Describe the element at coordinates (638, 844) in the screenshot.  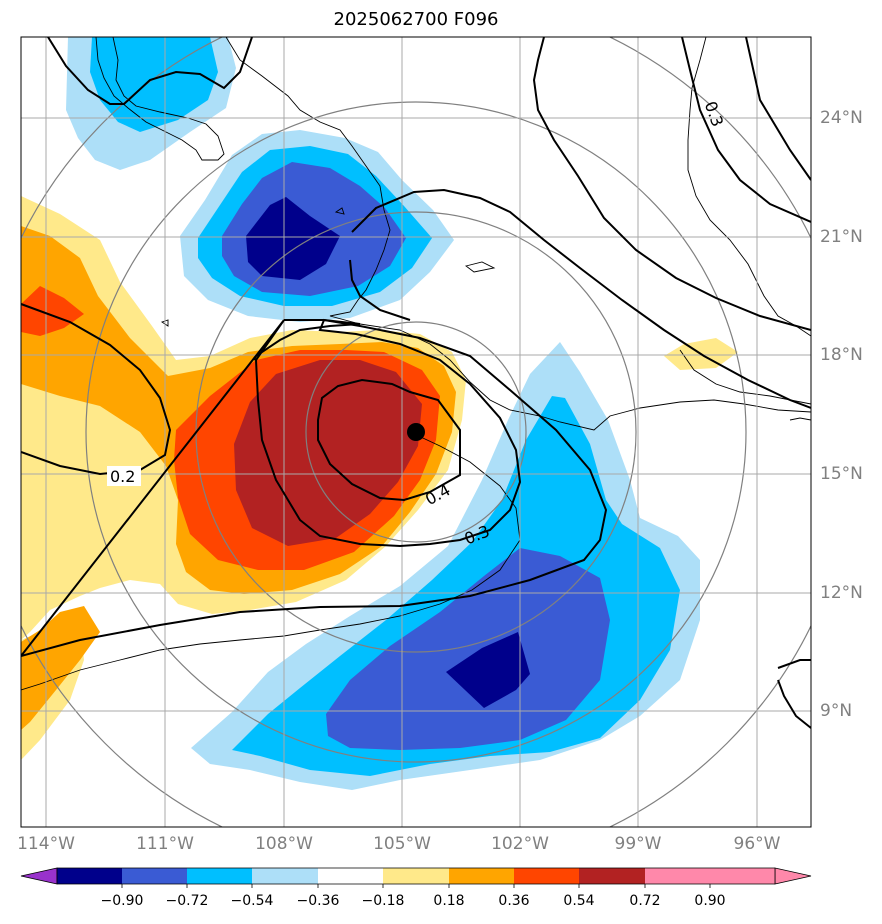
I see `lon-label-99w: 99°W` at that location.